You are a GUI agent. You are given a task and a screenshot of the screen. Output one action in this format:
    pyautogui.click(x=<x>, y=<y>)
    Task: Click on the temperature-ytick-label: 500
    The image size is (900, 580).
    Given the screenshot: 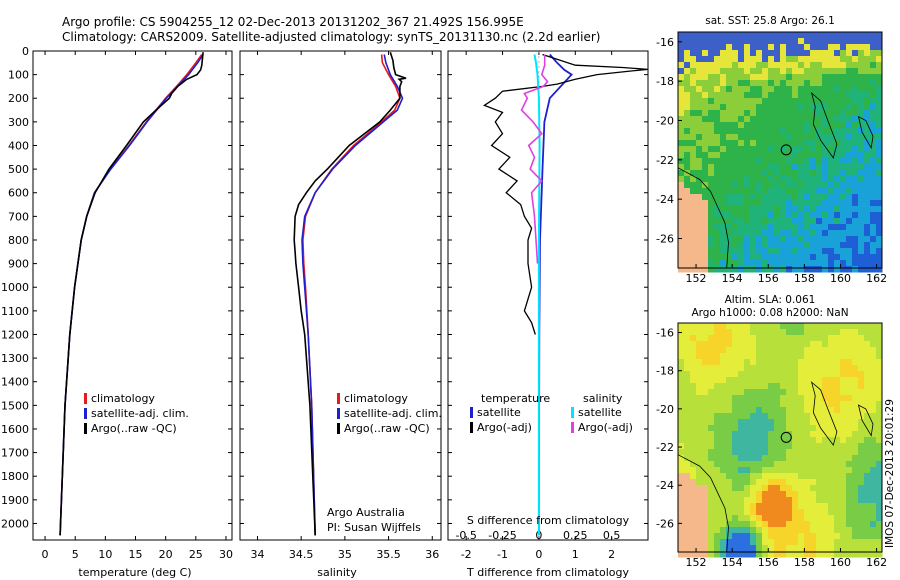 What is the action you would take?
    pyautogui.click(x=18, y=169)
    